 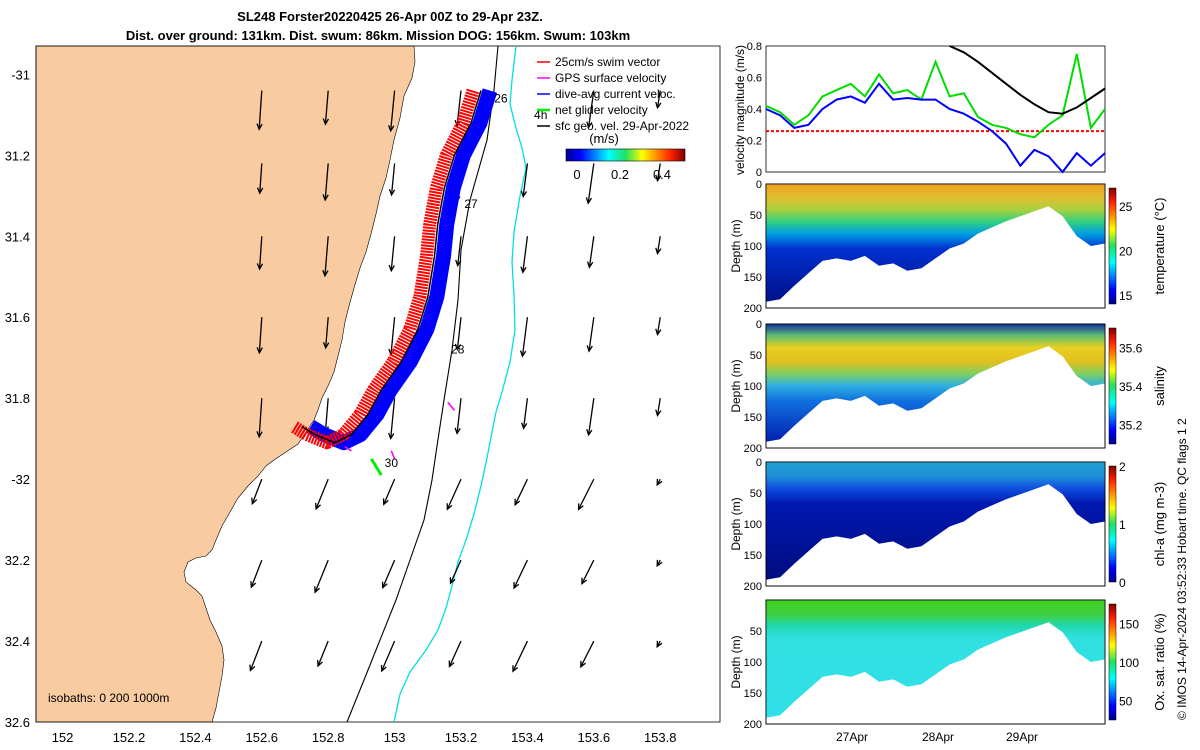 What do you see at coordinates (1122, 467) in the screenshot?
I see `colorbar-tick: 2` at bounding box center [1122, 467].